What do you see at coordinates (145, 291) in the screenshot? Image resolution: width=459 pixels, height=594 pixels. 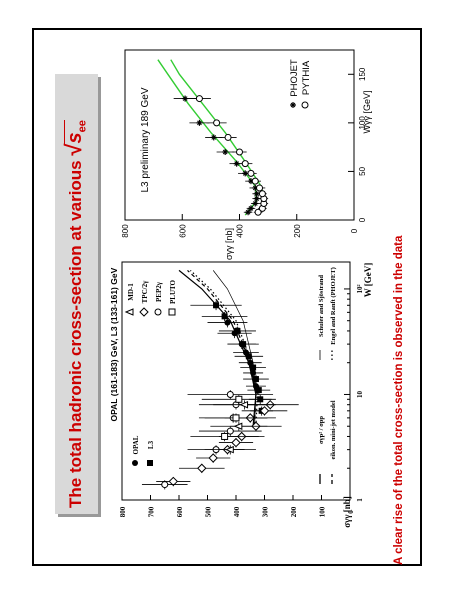 I see `left-legend-label: TPC/2γ` at bounding box center [145, 291].